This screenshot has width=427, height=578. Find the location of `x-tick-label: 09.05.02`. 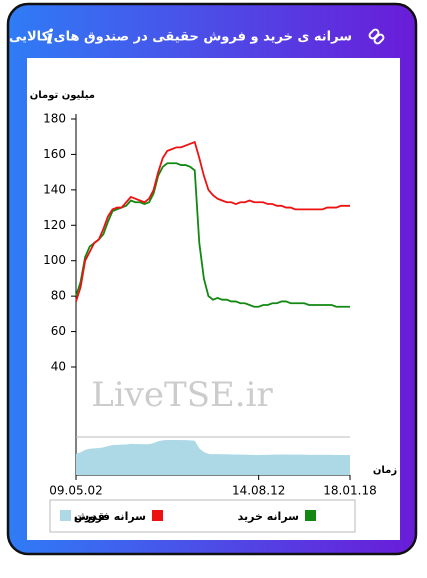

x-tick-label: 09.05.02 is located at coordinates (75, 491).